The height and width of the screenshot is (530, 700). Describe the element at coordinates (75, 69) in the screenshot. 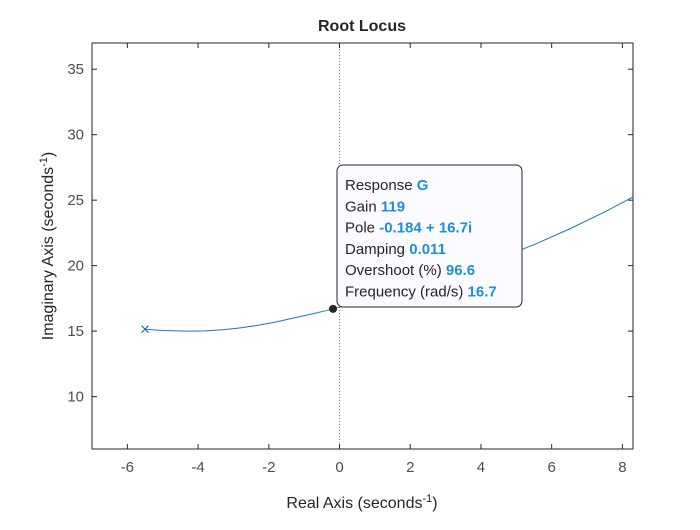

I see `y-tick-label: 35` at that location.